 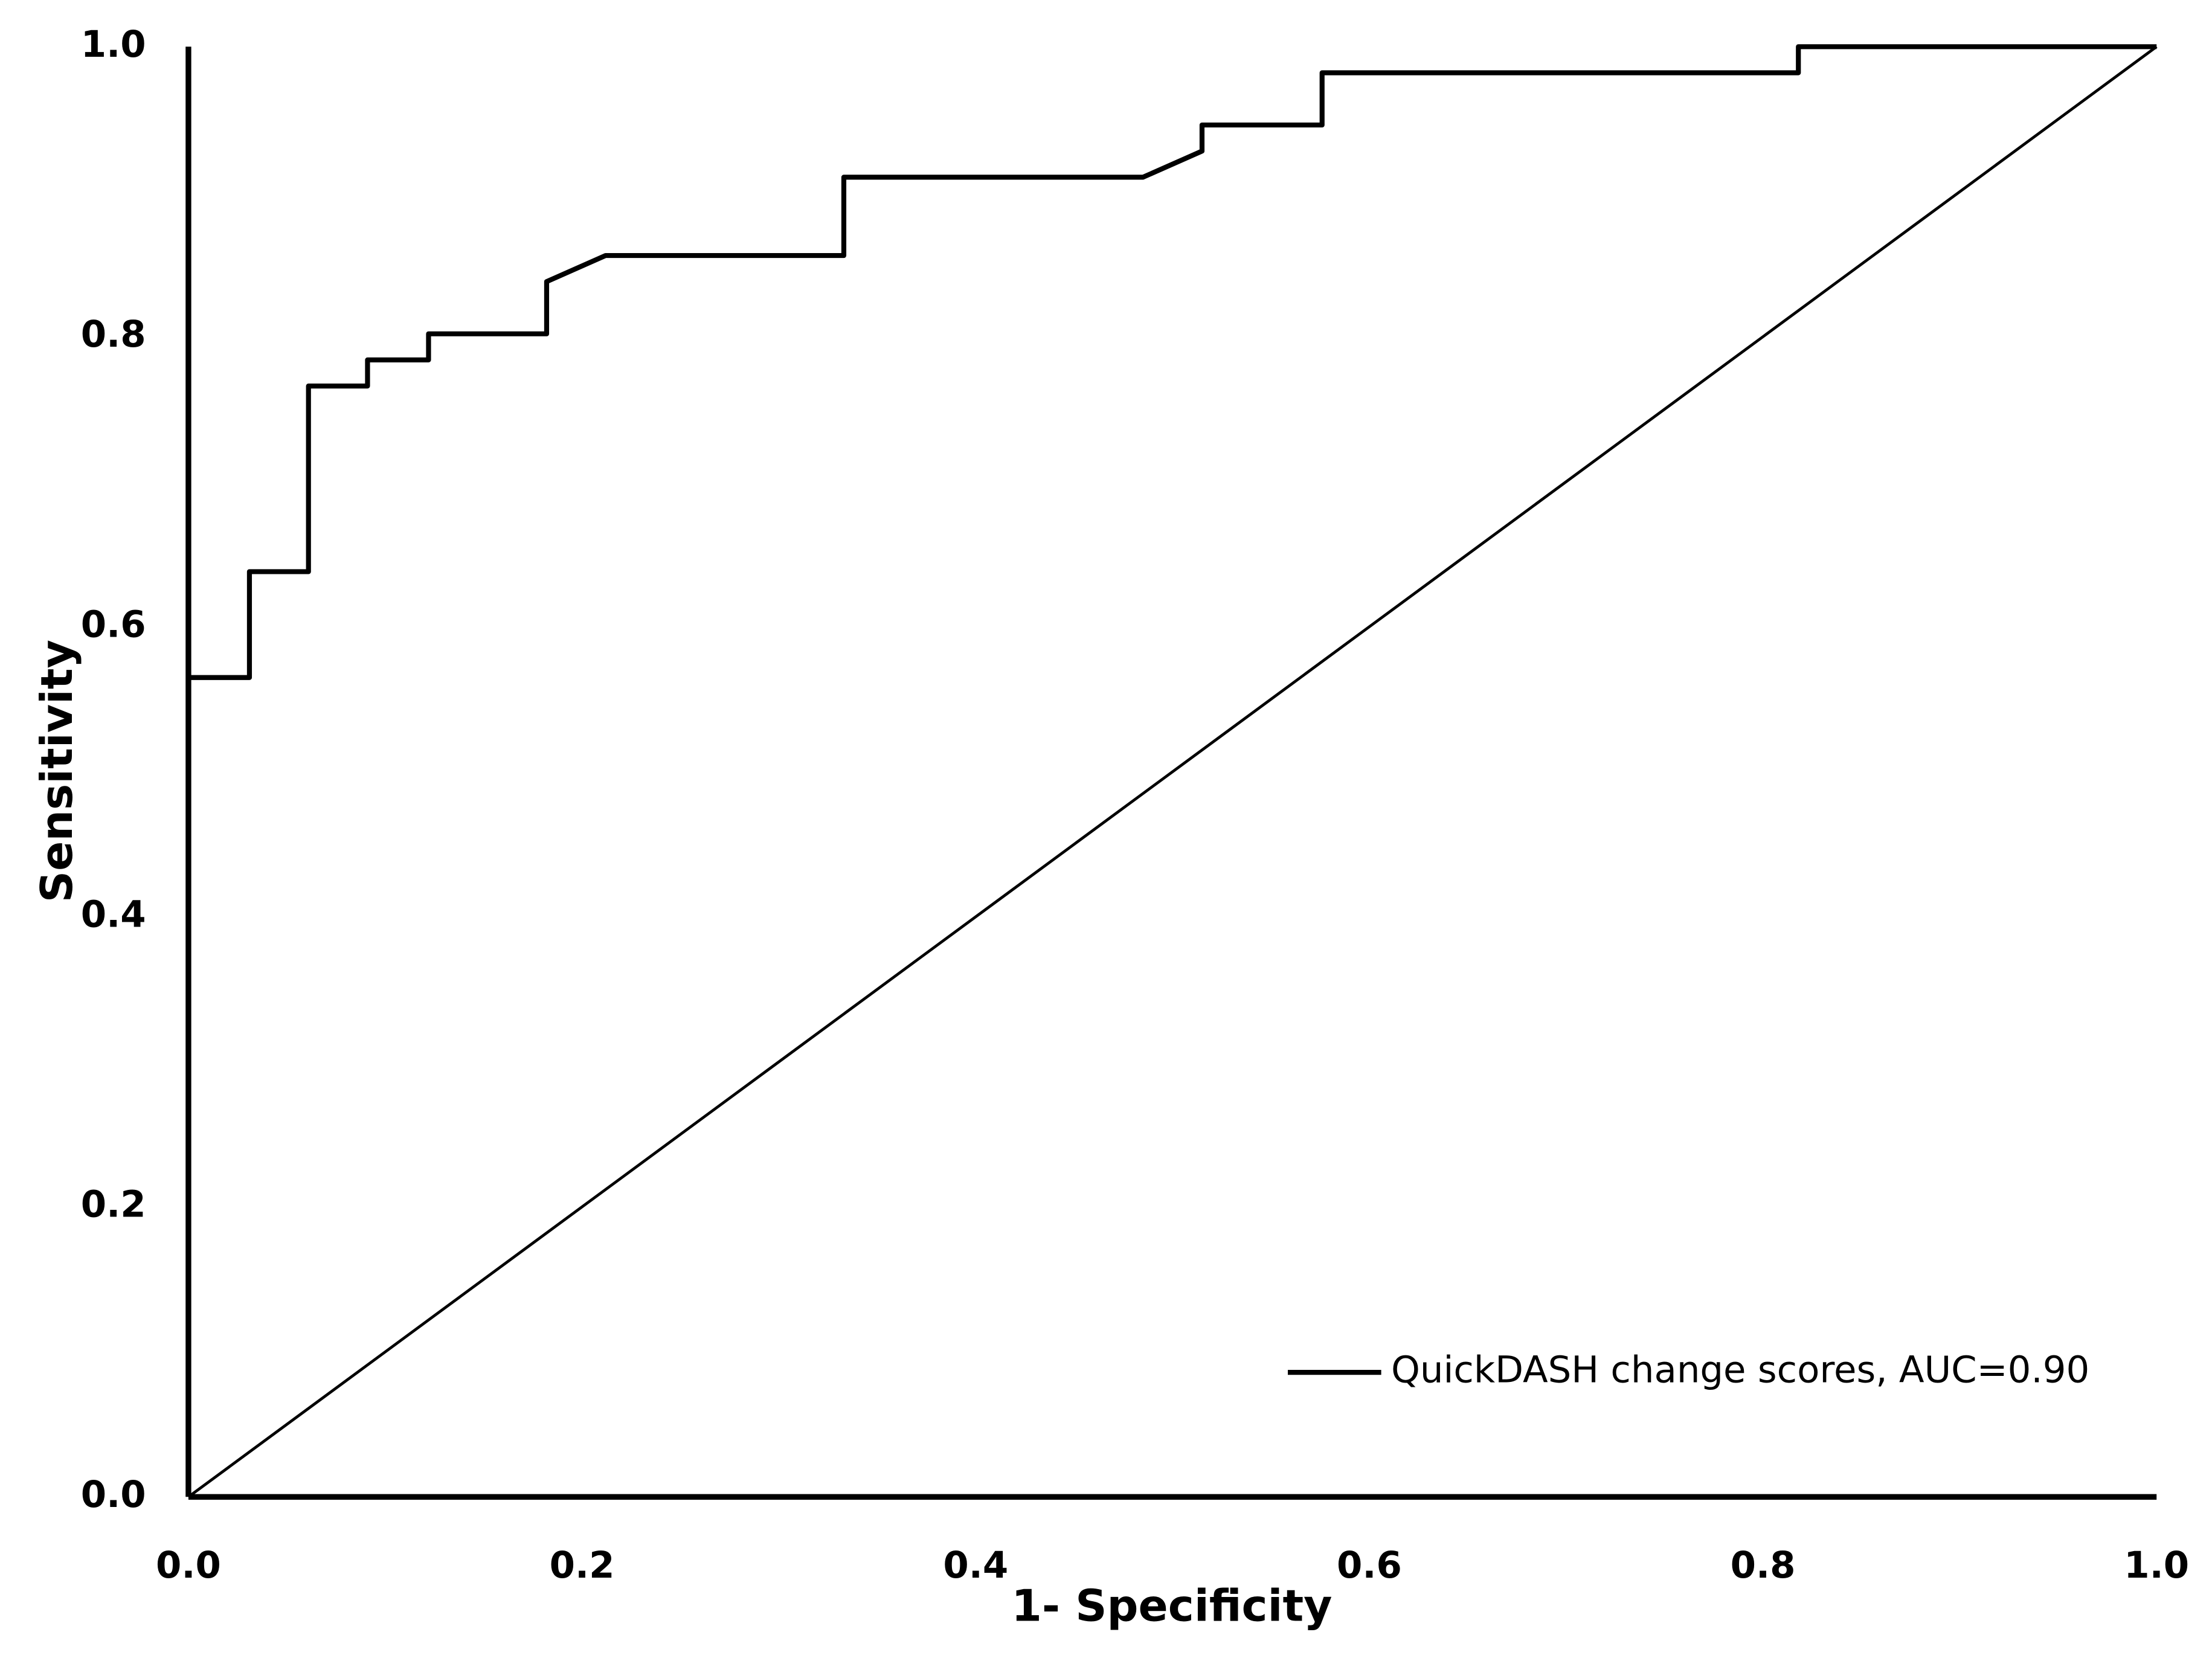 I want to click on y-tick-label: 1.0, so click(x=113, y=44).